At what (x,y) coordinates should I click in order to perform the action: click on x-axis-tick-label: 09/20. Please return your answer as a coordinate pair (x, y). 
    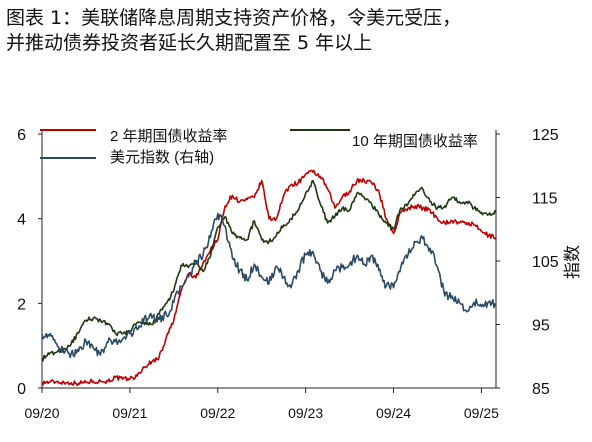
    Looking at the image, I should click on (41, 413).